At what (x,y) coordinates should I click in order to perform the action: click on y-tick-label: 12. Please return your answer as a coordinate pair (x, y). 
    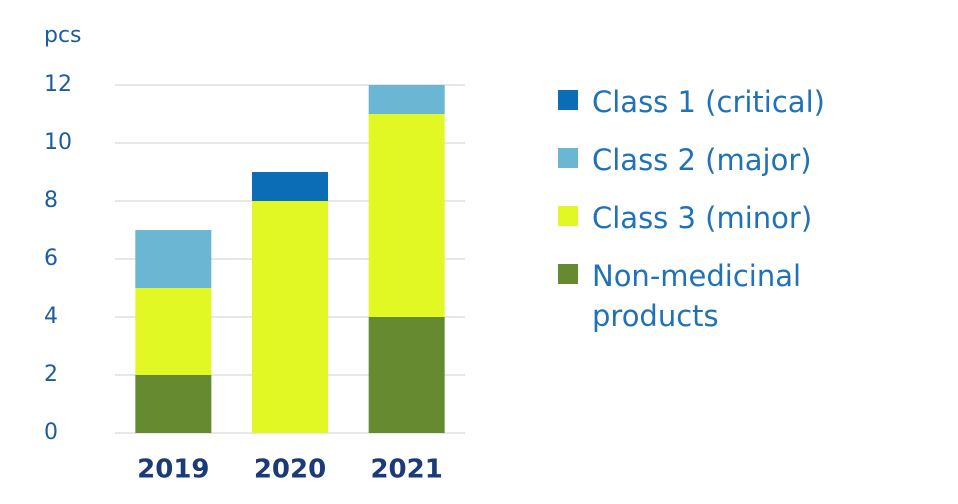
    Looking at the image, I should click on (58, 84).